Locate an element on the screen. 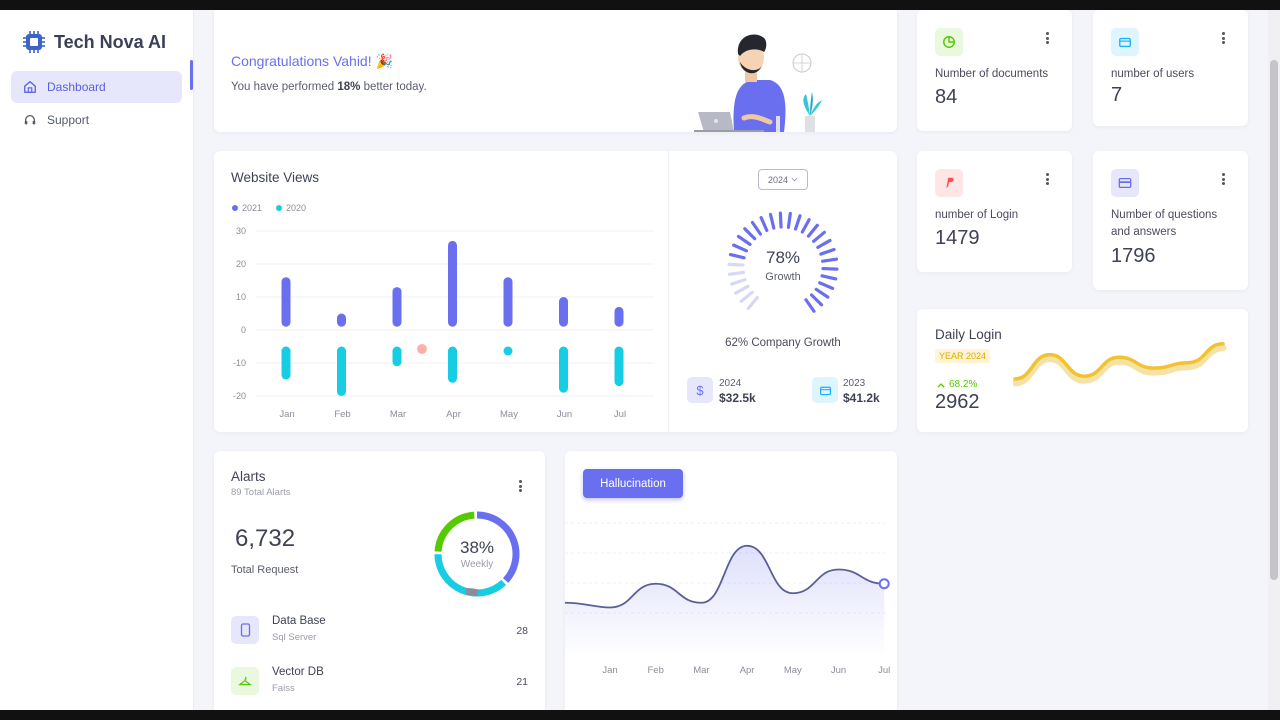 This screenshot has height=720, width=1280. line-series is located at coordinates (1119, 361).